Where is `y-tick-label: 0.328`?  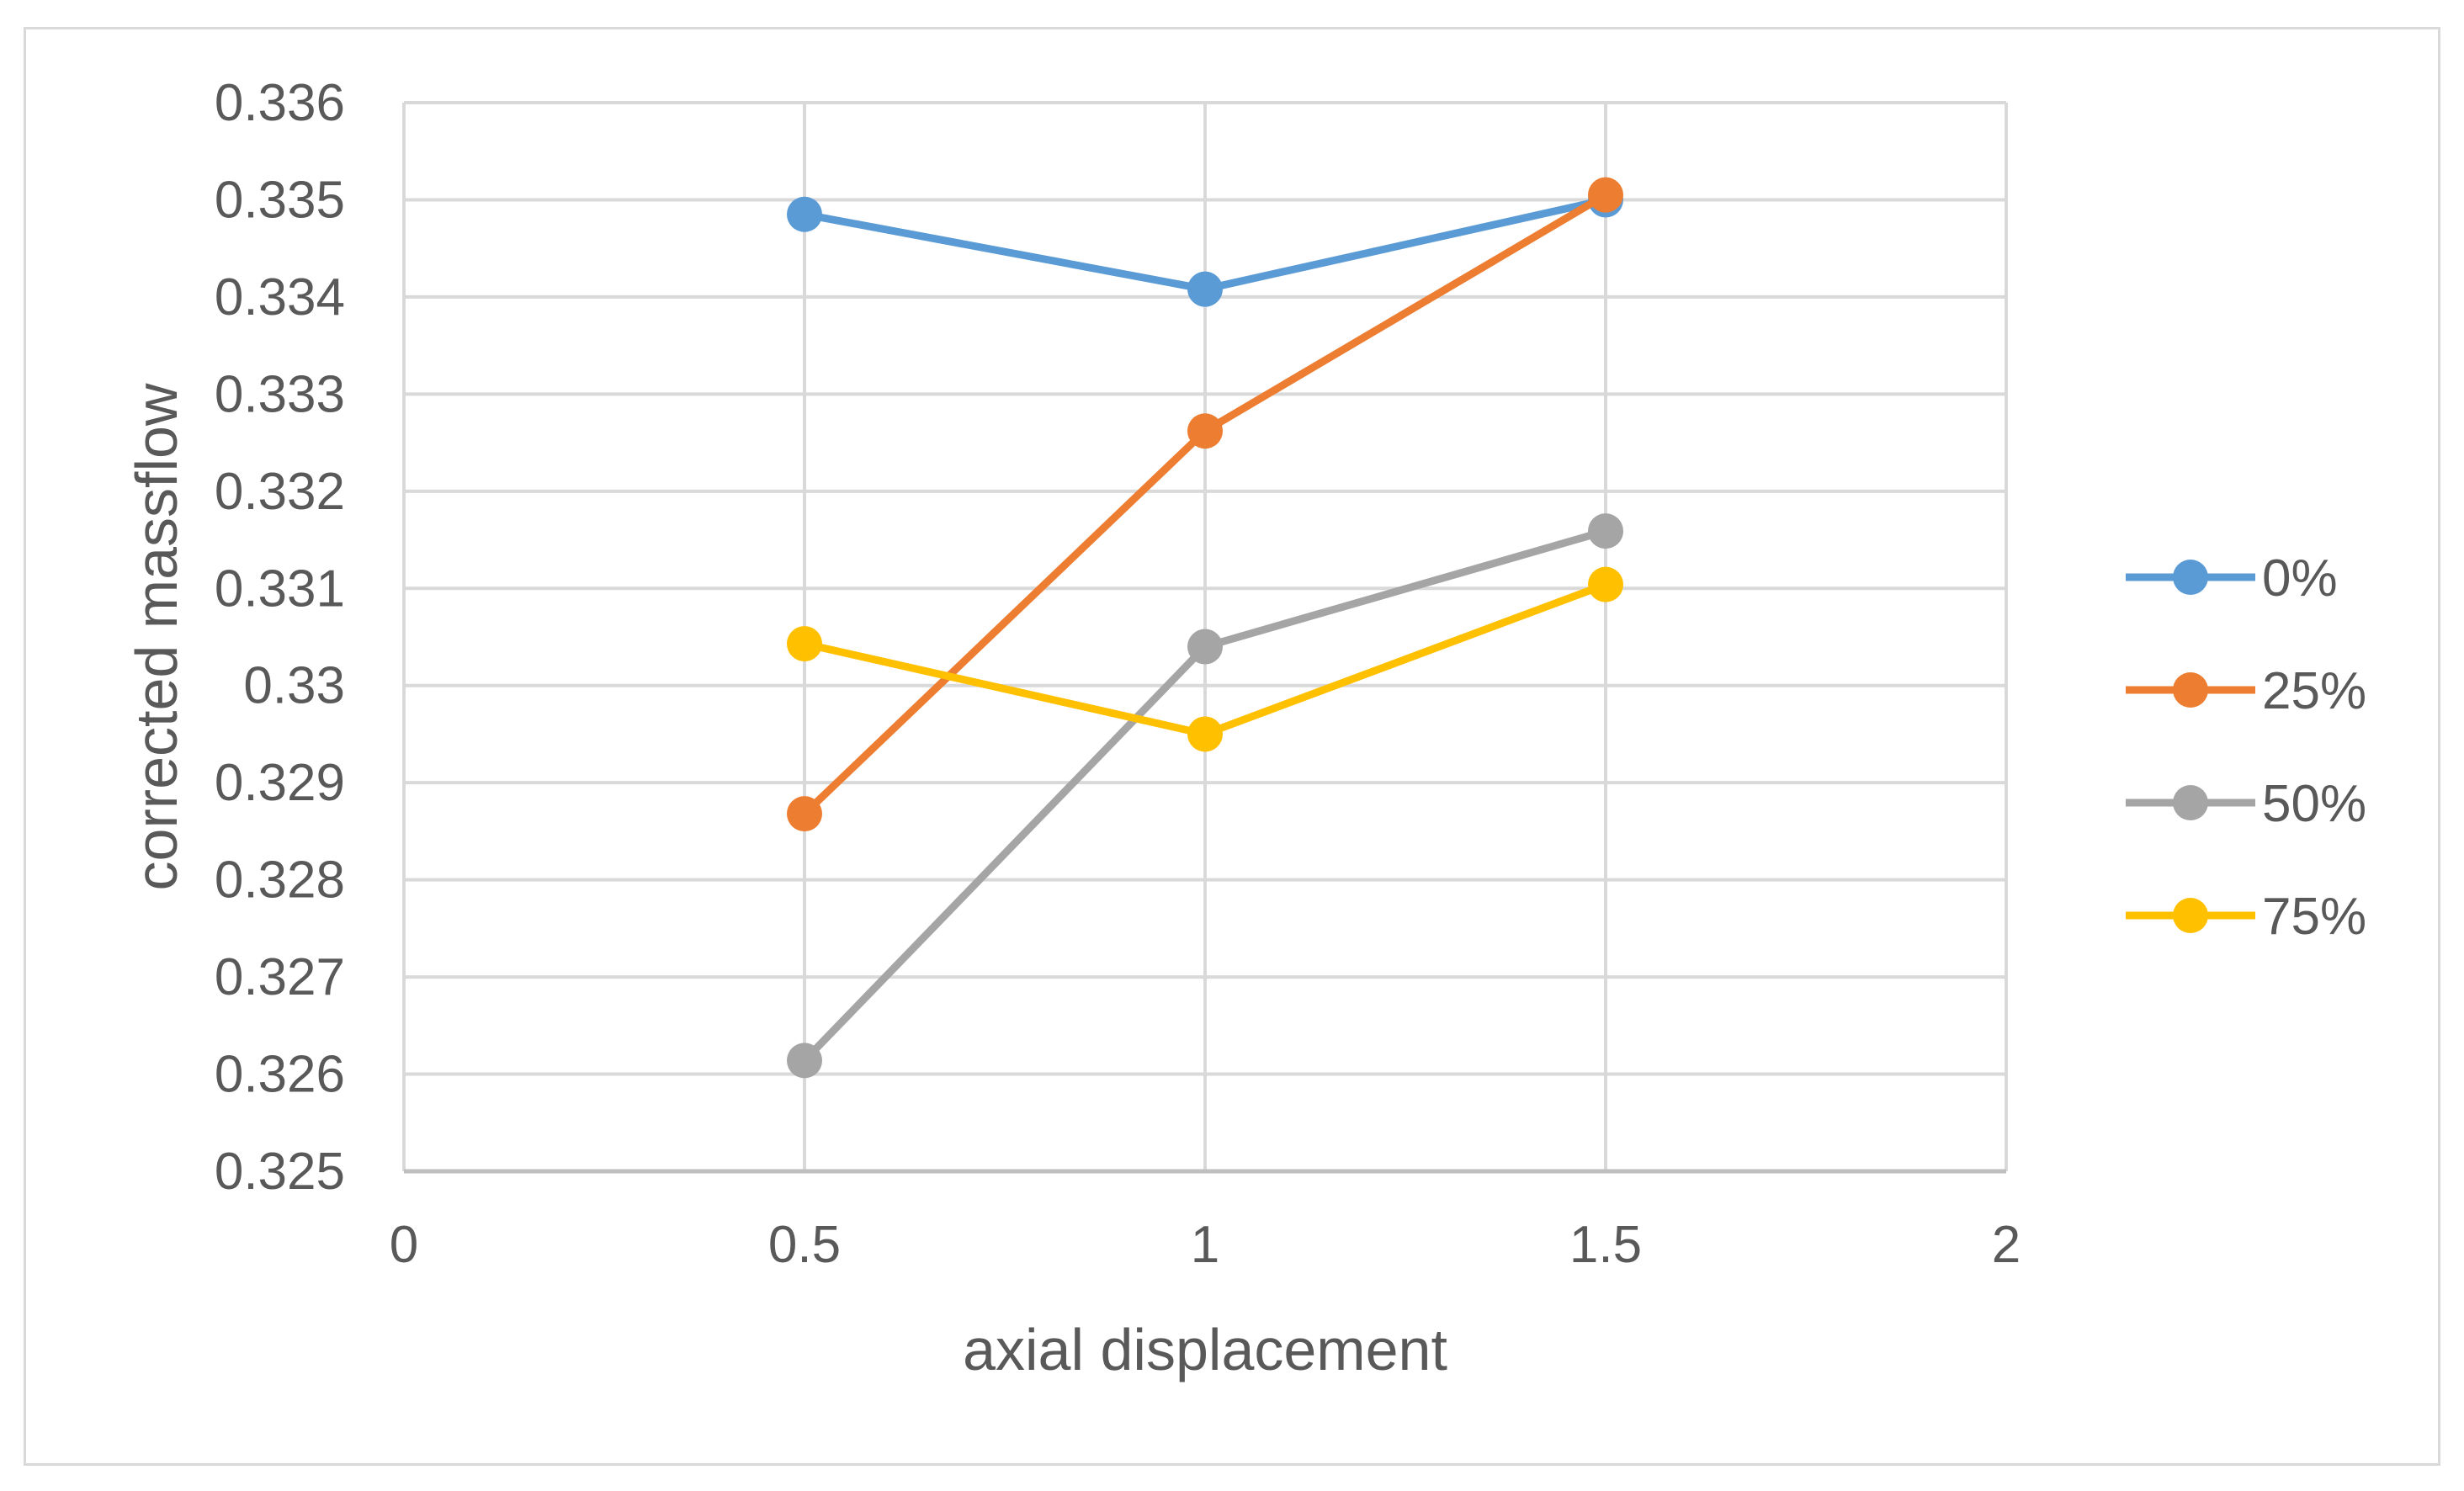
y-tick-label: 0.328 is located at coordinates (280, 881).